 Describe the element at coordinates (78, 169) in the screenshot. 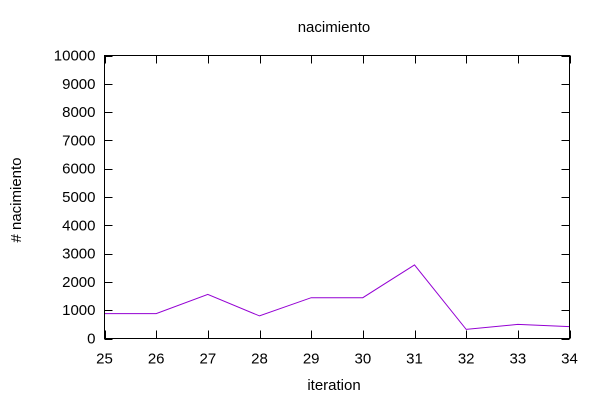

I see `y-tick-label: 6000` at that location.